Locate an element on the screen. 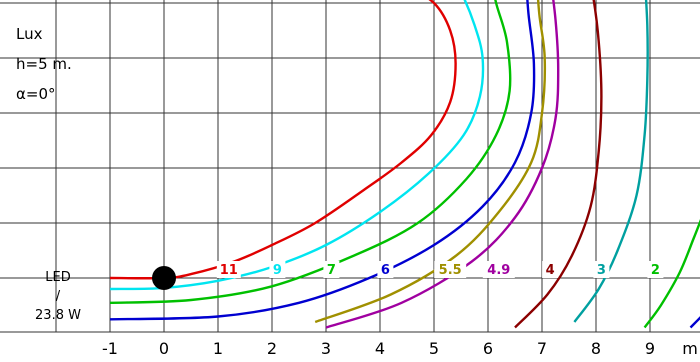 Image resolution: width=700 pixels, height=362 pixels. angle-label: α=0° is located at coordinates (36, 94).